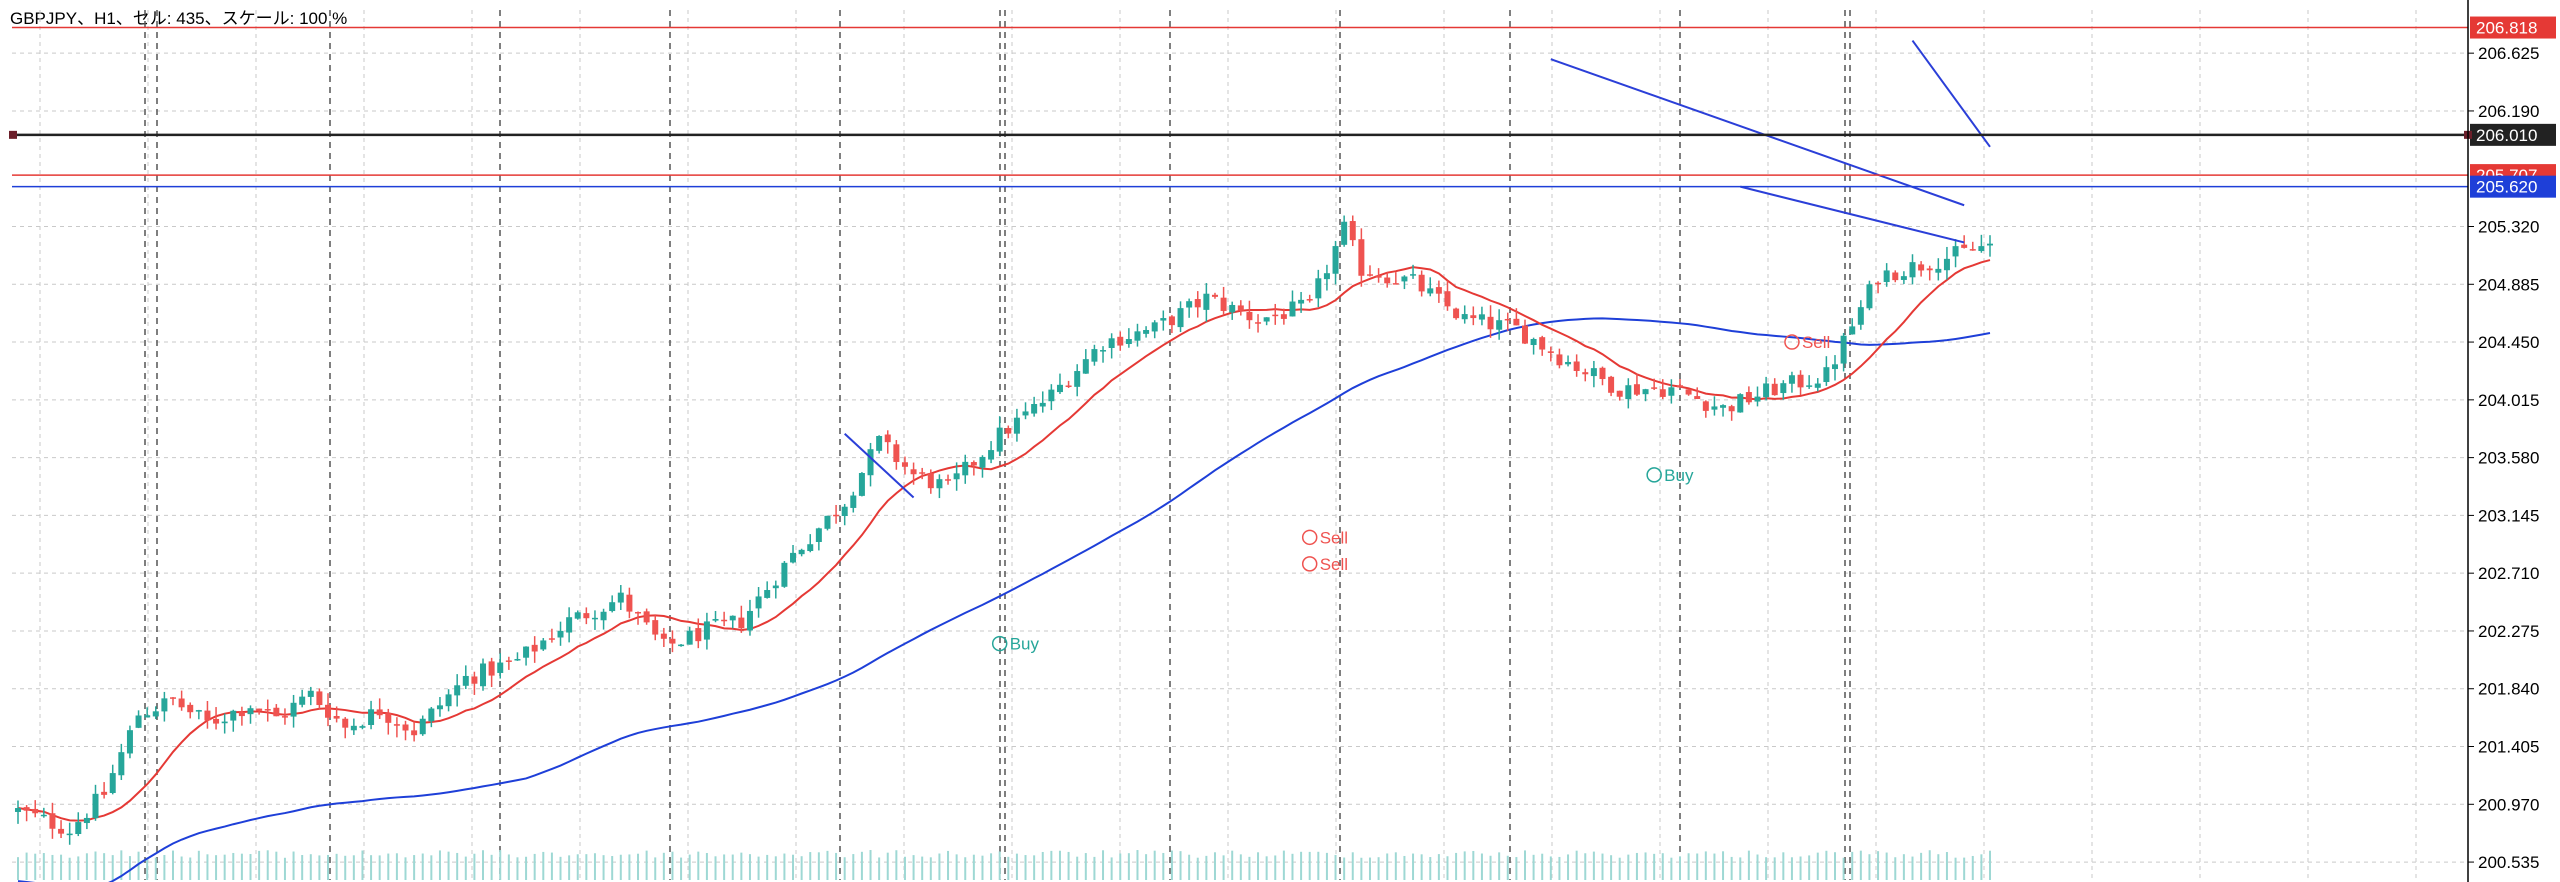  I want to click on price-axis-label: 203.145, so click(2508, 515).